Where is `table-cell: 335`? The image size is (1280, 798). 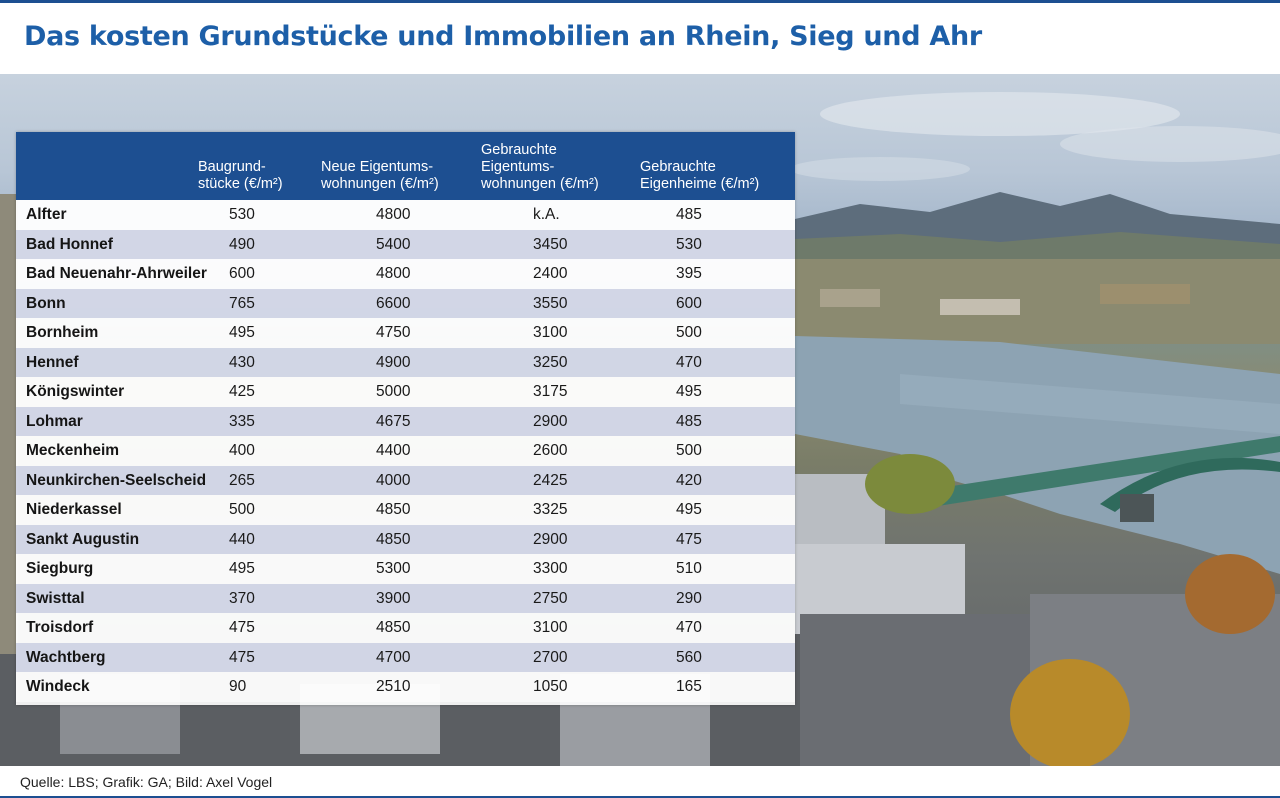
table-cell: 335 is located at coordinates (242, 421).